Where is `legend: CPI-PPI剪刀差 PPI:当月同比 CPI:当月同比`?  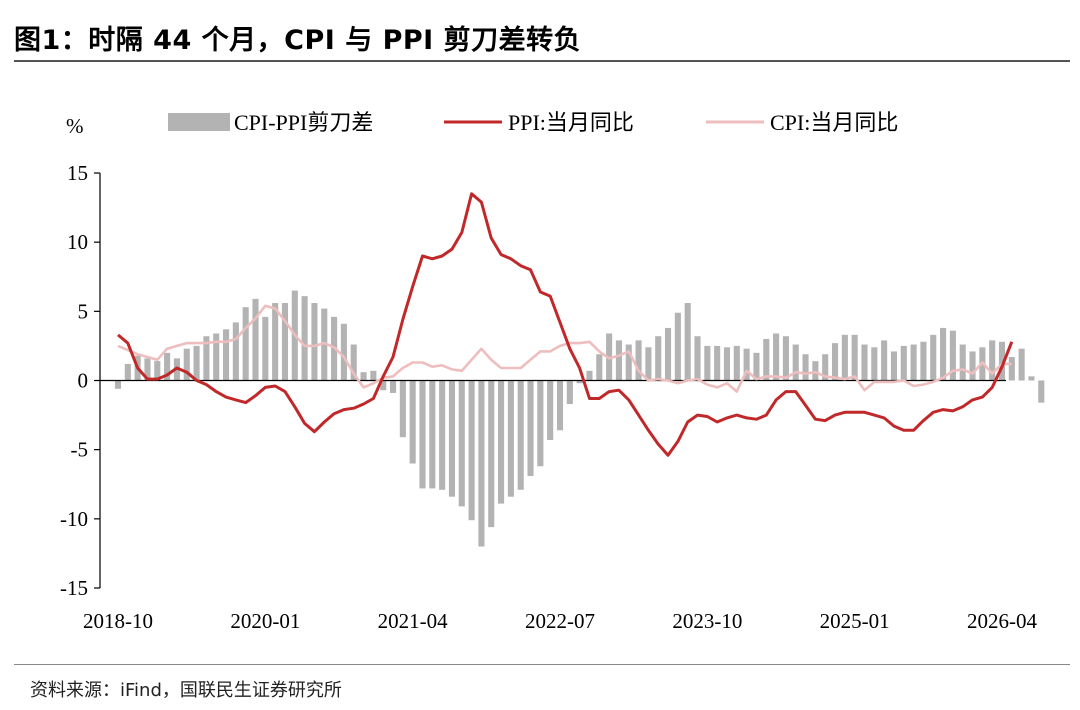
legend: CPI-PPI剪刀差 PPI:当月同比 CPI:当月同比 is located at coordinates (533, 122).